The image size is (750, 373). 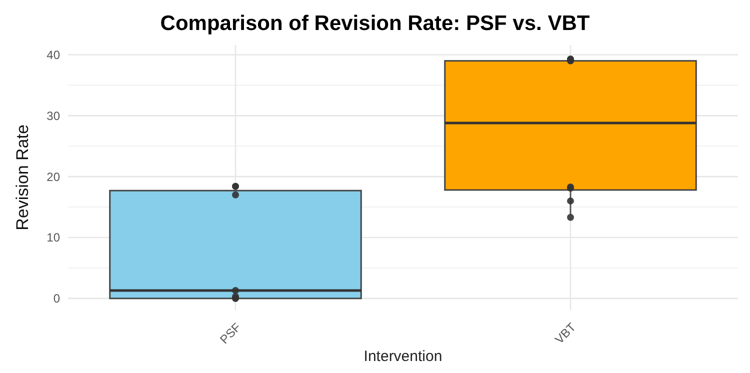 What do you see at coordinates (22, 177) in the screenshot?
I see `y-axis-title: Revision Rate` at bounding box center [22, 177].